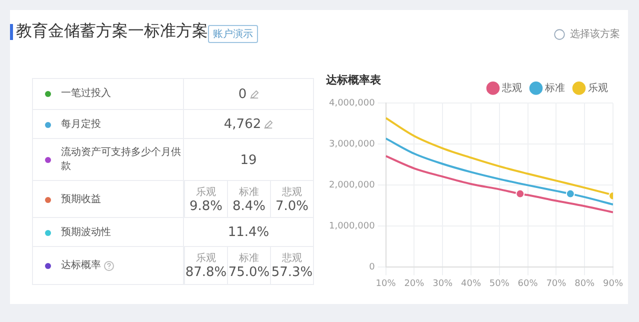  I want to click on category-label: 达标概率, so click(81, 265).